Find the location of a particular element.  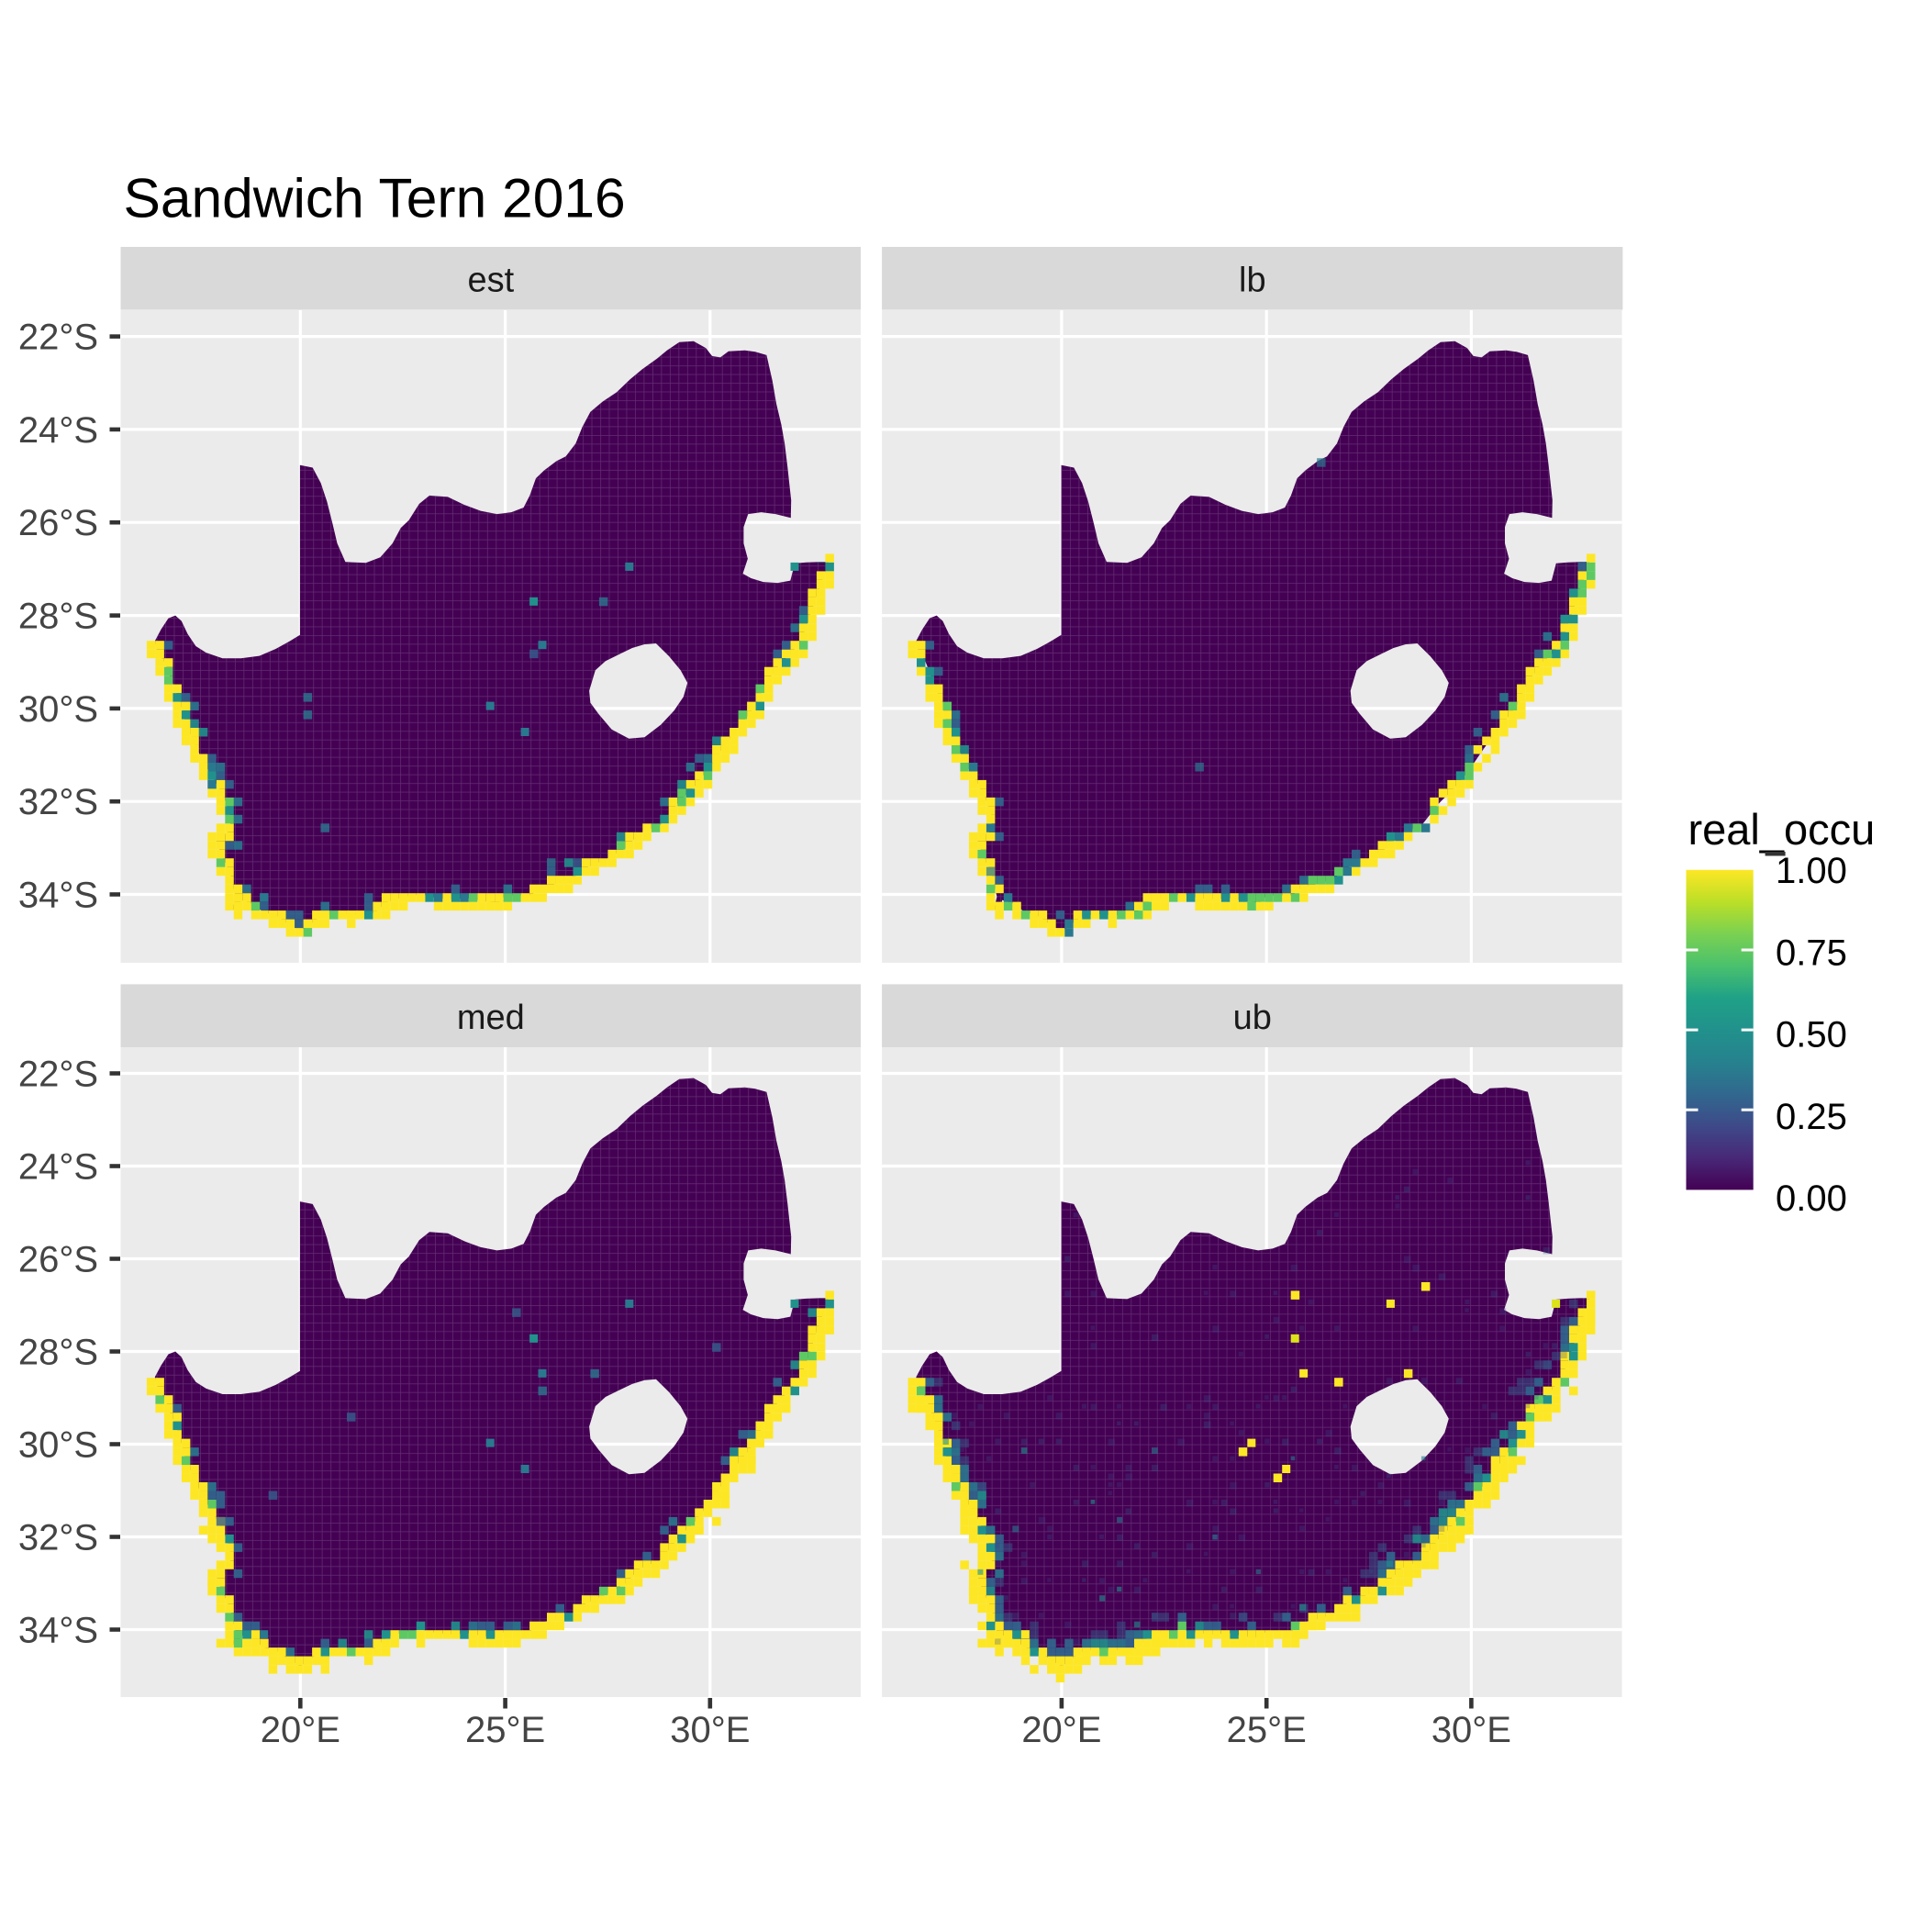

svg-text: real_occu is located at coordinates (1782, 829).